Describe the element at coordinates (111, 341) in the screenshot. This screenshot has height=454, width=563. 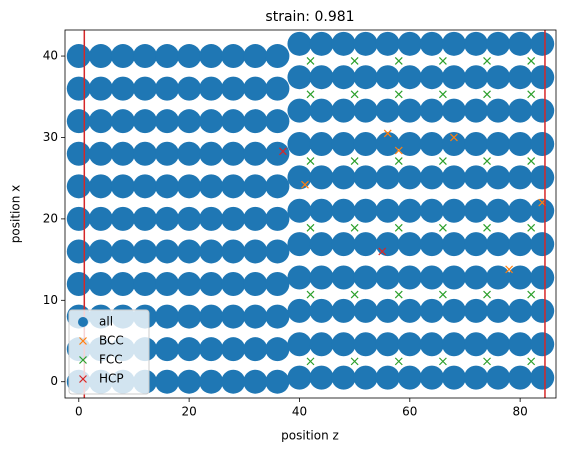
I see `legend-label: BCC` at that location.